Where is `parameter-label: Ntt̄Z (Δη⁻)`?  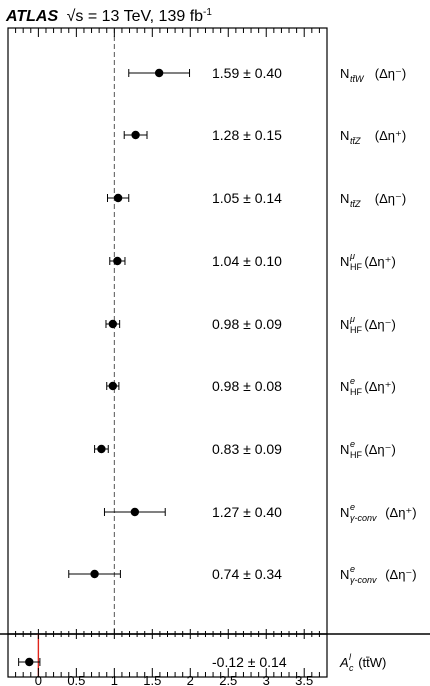 parameter-label: Ntt̄Z (Δη⁻) is located at coordinates (373, 200).